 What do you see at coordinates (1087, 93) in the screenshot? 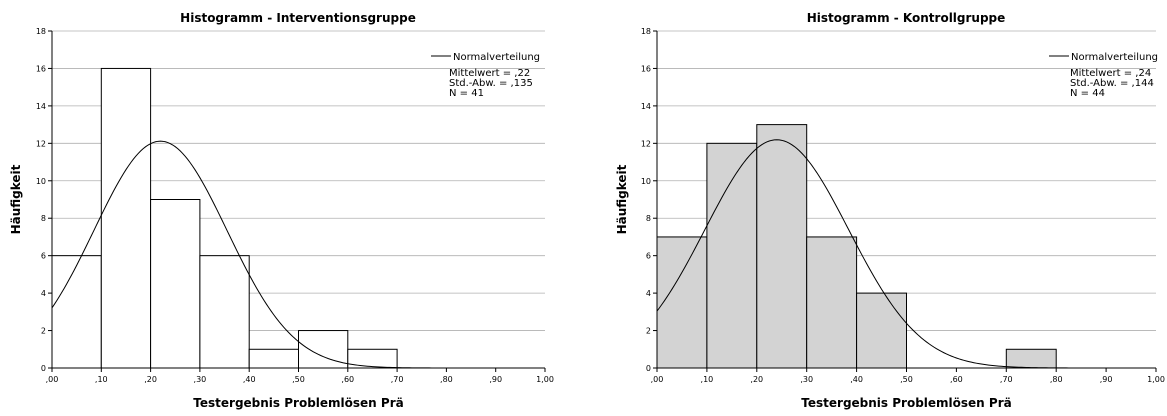
I see `stat-line: N = 44` at bounding box center [1087, 93].